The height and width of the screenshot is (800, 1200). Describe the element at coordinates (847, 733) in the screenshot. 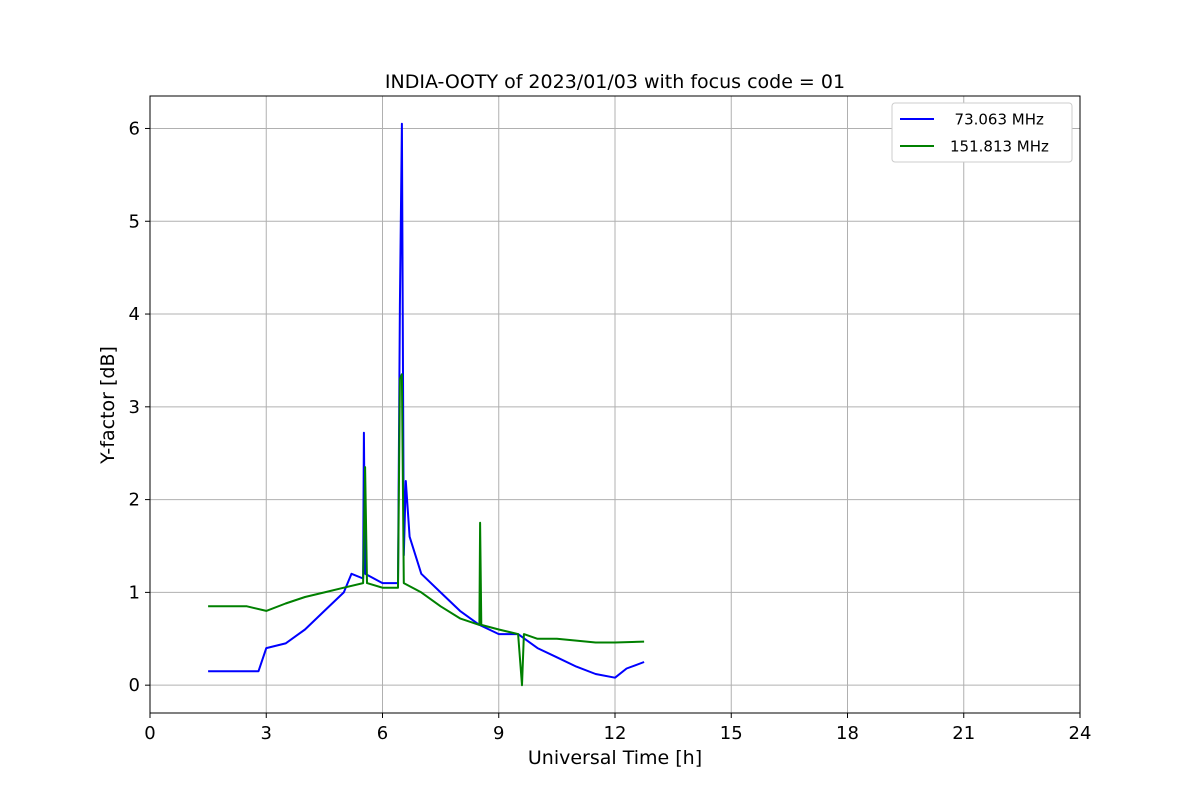

I see `x-tick-label: 18` at that location.